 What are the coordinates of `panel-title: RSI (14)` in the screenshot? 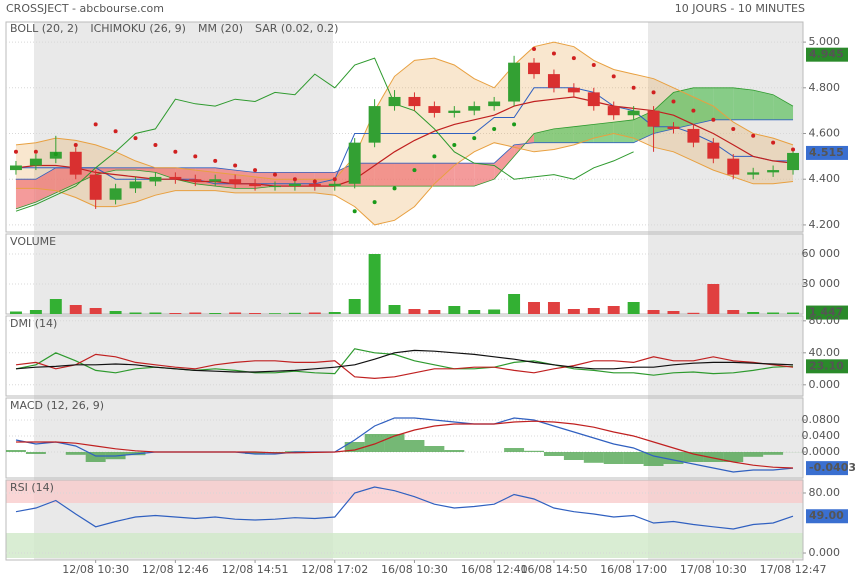 It's located at (32, 487).